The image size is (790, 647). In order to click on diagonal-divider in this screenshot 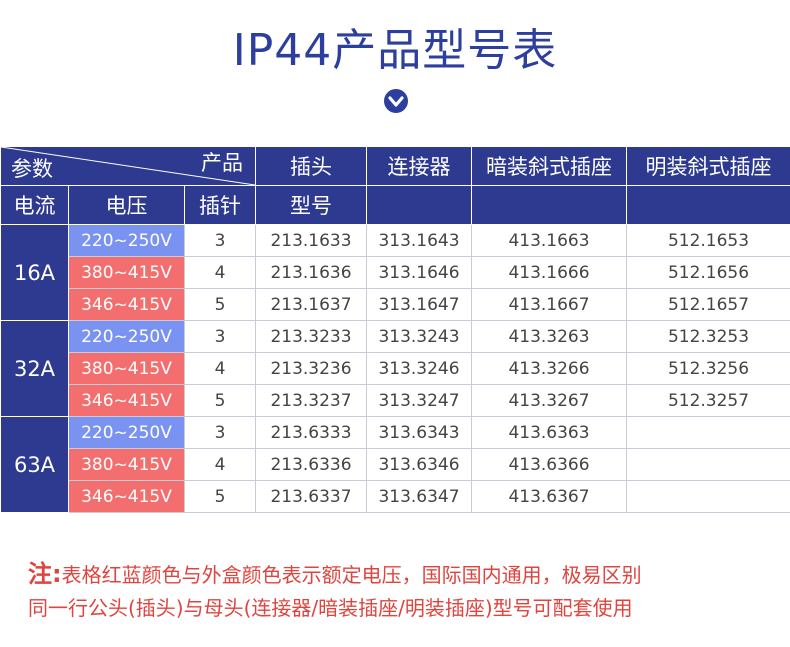, I will do `click(128, 166)`.